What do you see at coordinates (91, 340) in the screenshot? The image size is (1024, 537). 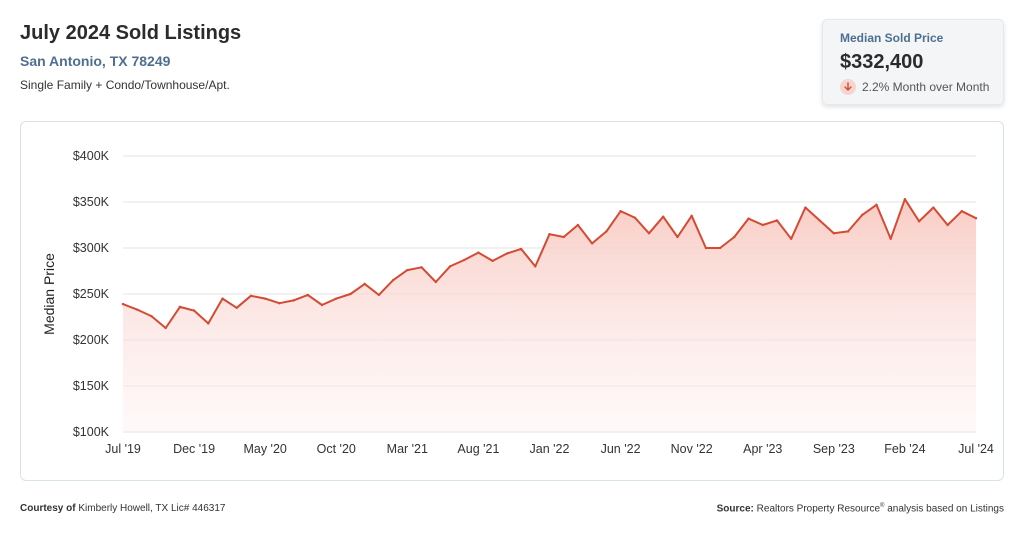 I see `y-tick-label: $200K` at bounding box center [91, 340].